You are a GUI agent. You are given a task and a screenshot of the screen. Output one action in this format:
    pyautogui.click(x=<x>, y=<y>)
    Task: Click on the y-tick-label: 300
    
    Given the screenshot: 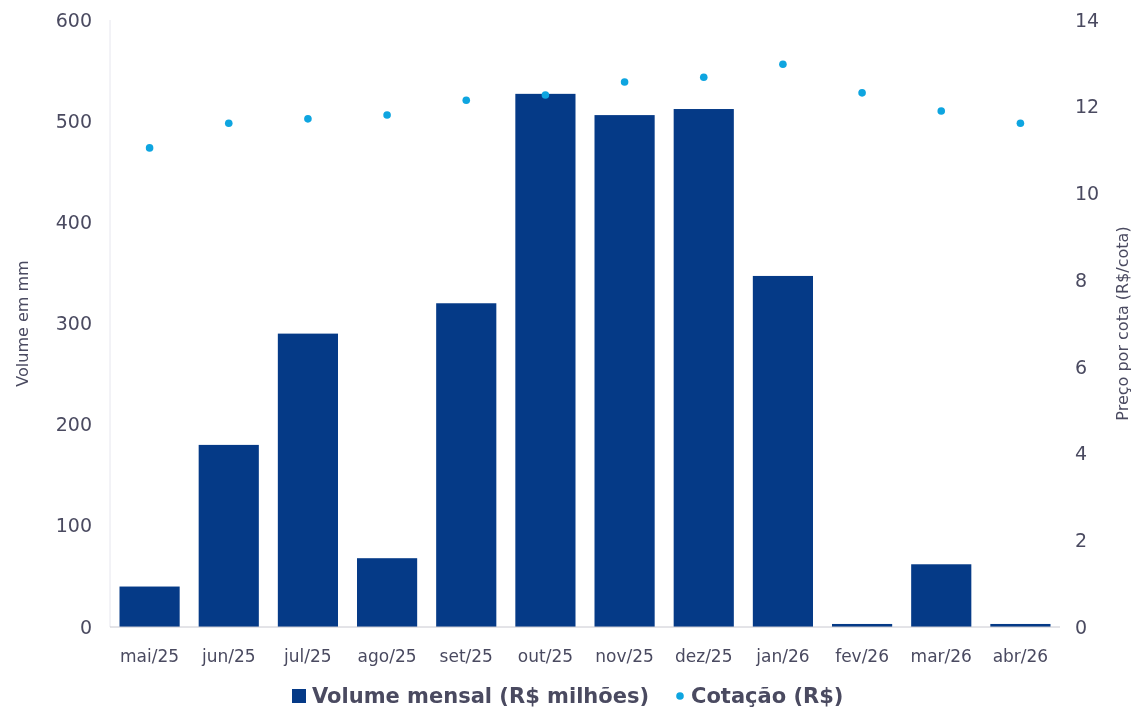 What is the action you would take?
    pyautogui.click(x=73, y=323)
    